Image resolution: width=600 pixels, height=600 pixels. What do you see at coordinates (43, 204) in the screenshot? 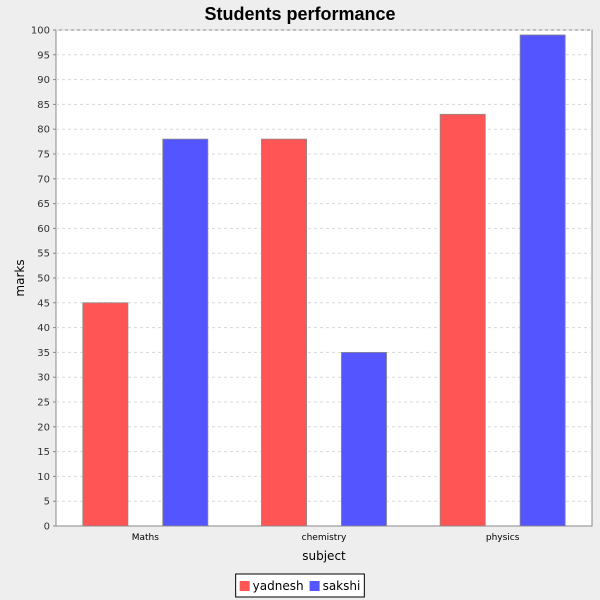
I see `y-tick-label: 65` at bounding box center [43, 204].